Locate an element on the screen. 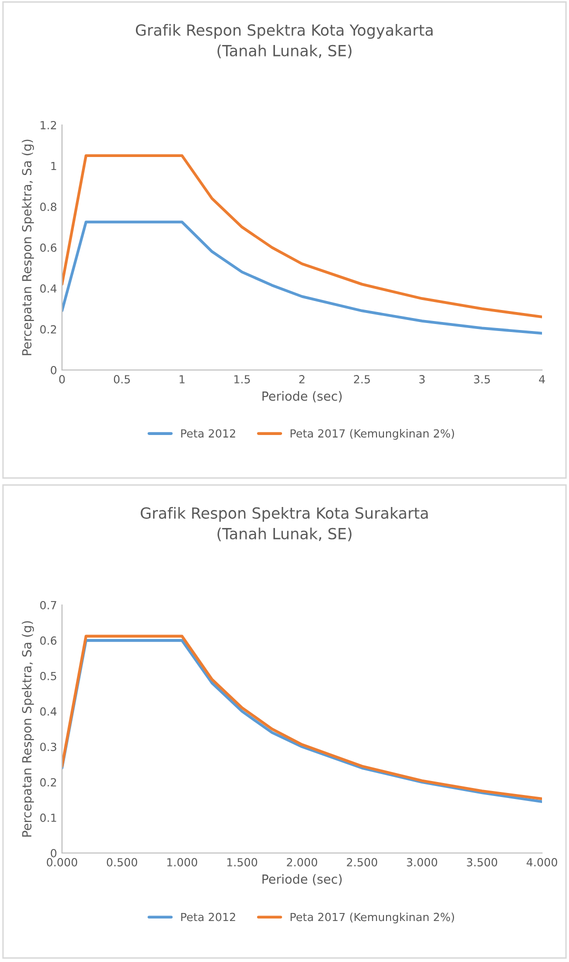 Image resolution: width=569 pixels, height=962 pixels. x-tick-label: 3.500 is located at coordinates (482, 862).